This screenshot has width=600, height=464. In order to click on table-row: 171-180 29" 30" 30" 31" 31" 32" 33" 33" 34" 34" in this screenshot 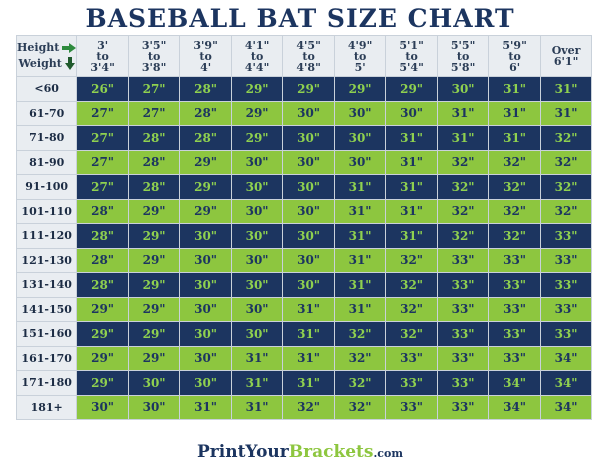, I will do `click(304, 383)`.